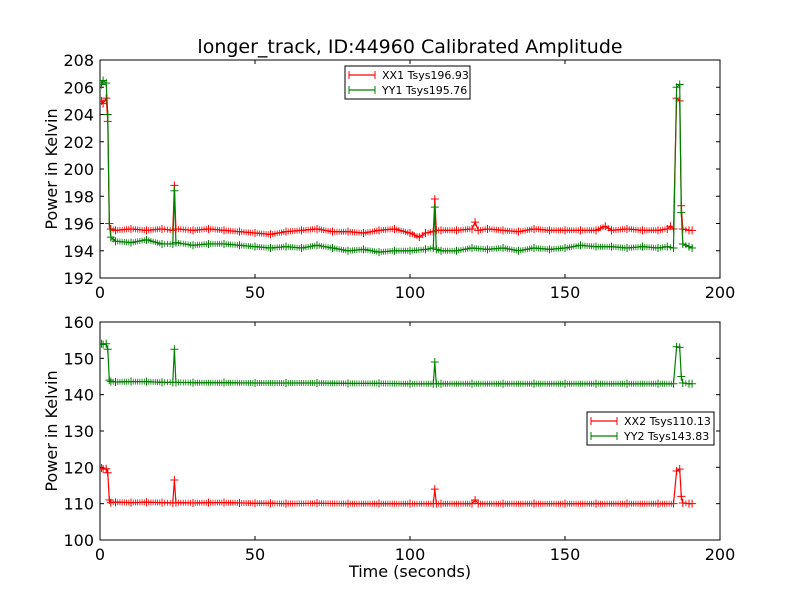 The image size is (800, 600). Describe the element at coordinates (78, 540) in the screenshot. I see `y-tick-label: 100` at that location.